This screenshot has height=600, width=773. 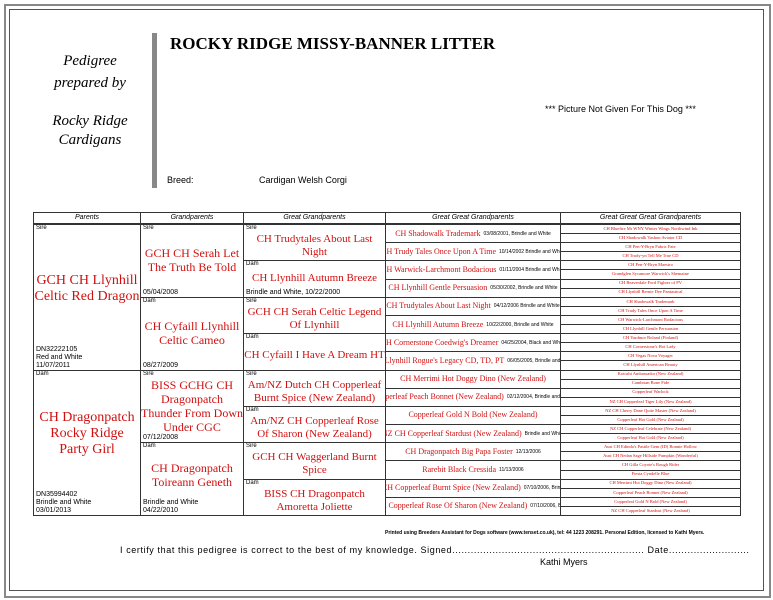 I want to click on dog-name: CH Gilla Coyote's Rough Rider, so click(x=650, y=465).